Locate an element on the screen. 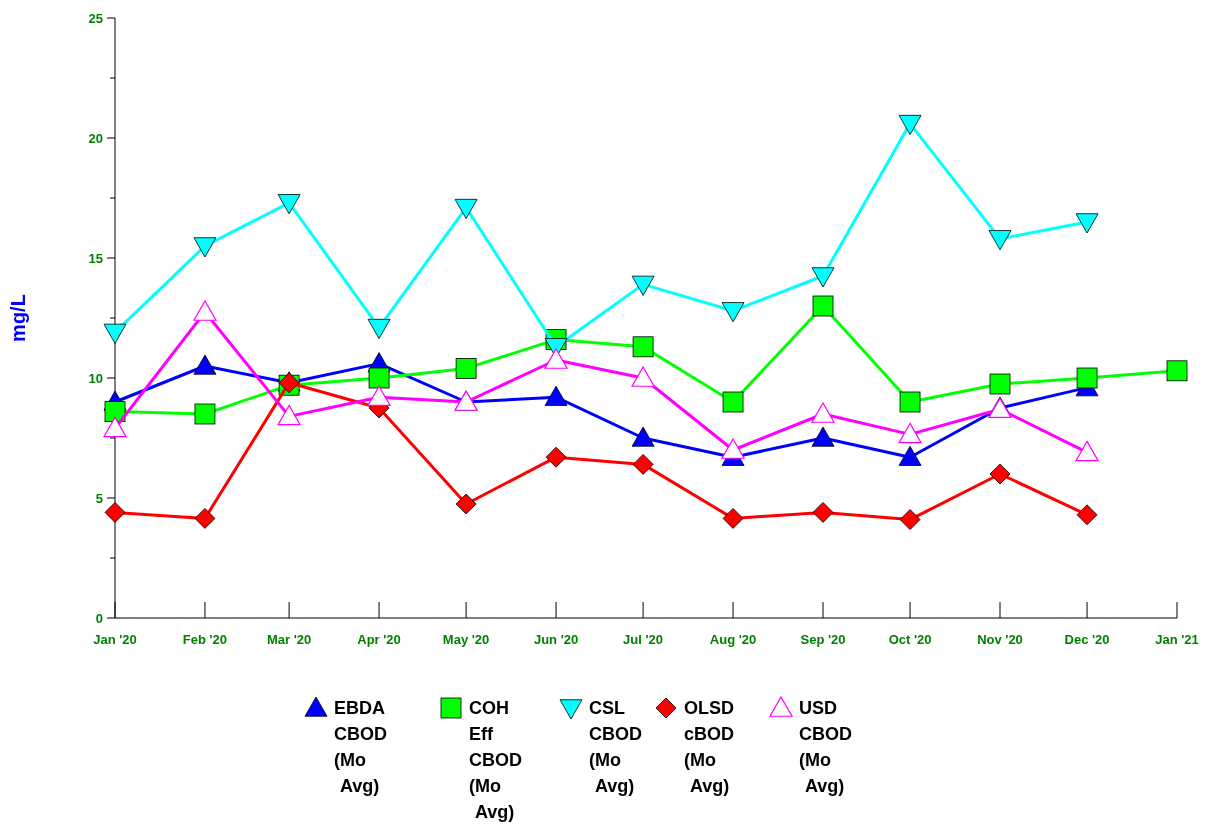  y-tick-label: 20 is located at coordinates (95, 138).